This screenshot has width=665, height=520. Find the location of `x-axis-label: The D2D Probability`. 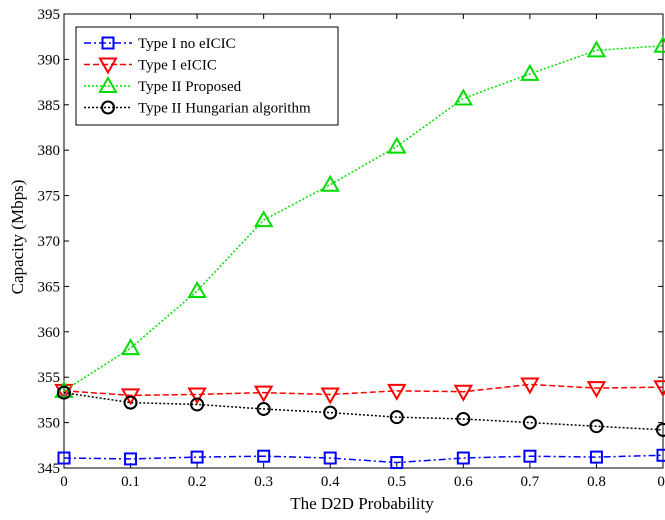

x-axis-label: The D2D Probability is located at coordinates (362, 503).